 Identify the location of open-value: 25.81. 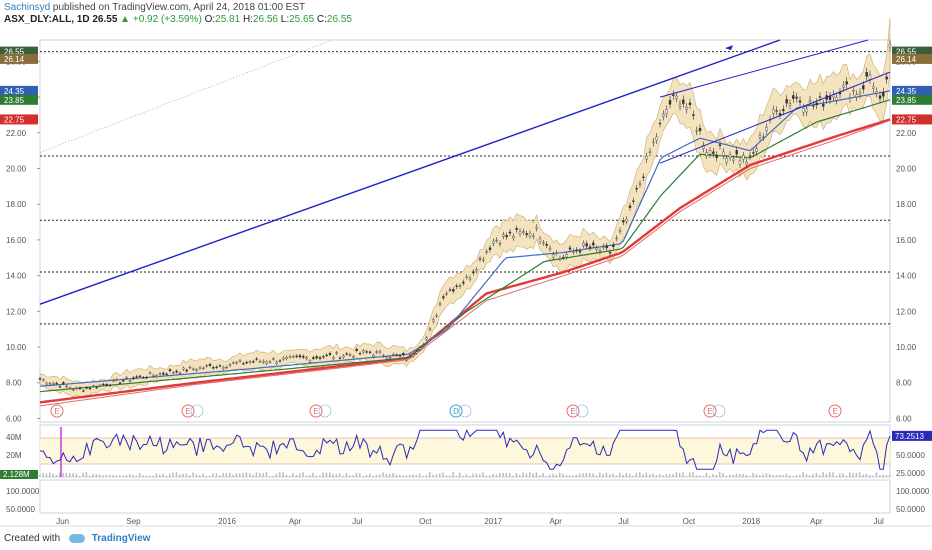
(228, 19).